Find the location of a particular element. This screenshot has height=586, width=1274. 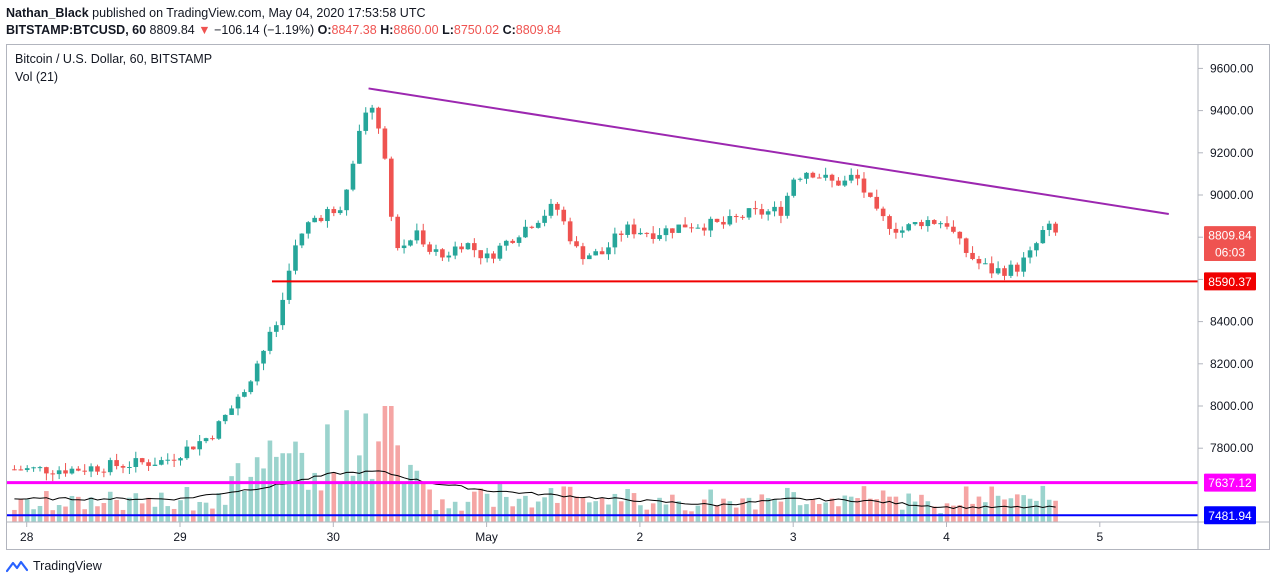

high-value: 8860.00 is located at coordinates (416, 30).